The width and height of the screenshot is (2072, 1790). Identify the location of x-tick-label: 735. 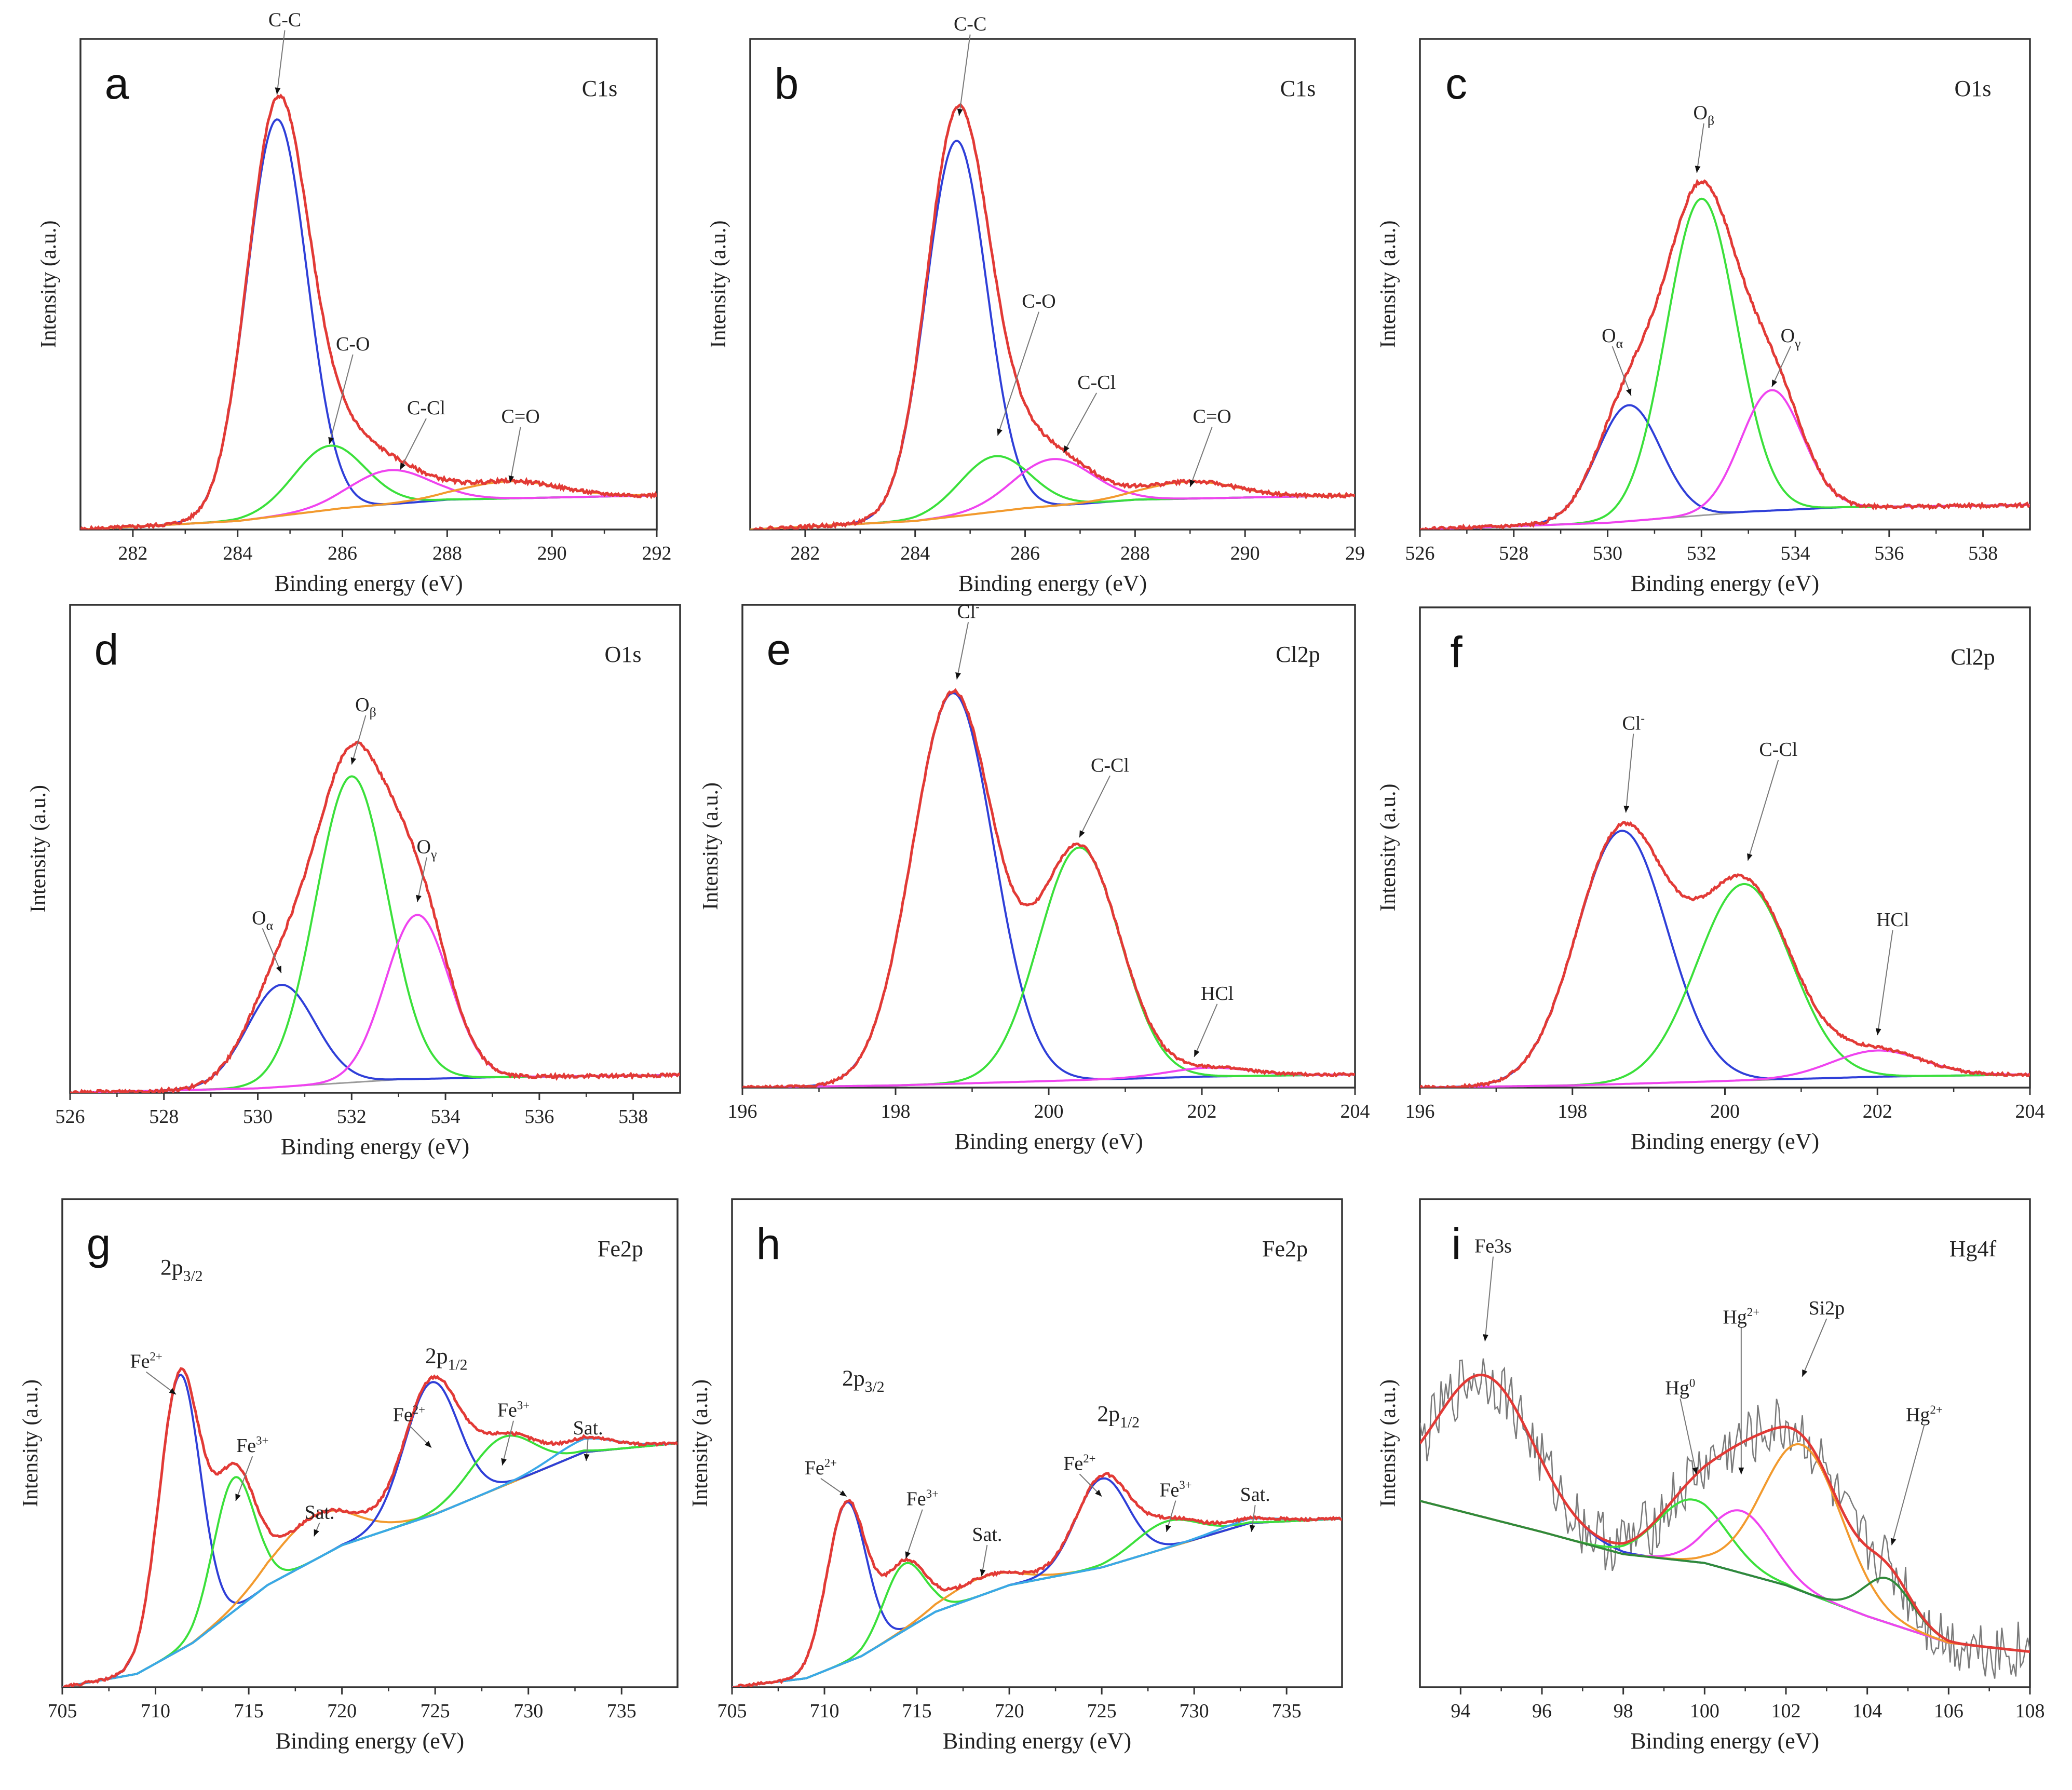
(622, 1711).